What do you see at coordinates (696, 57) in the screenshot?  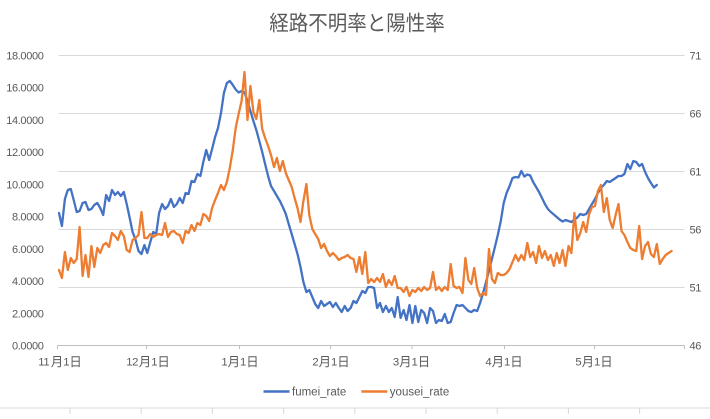 I see `svg-text: 71` at bounding box center [696, 57].